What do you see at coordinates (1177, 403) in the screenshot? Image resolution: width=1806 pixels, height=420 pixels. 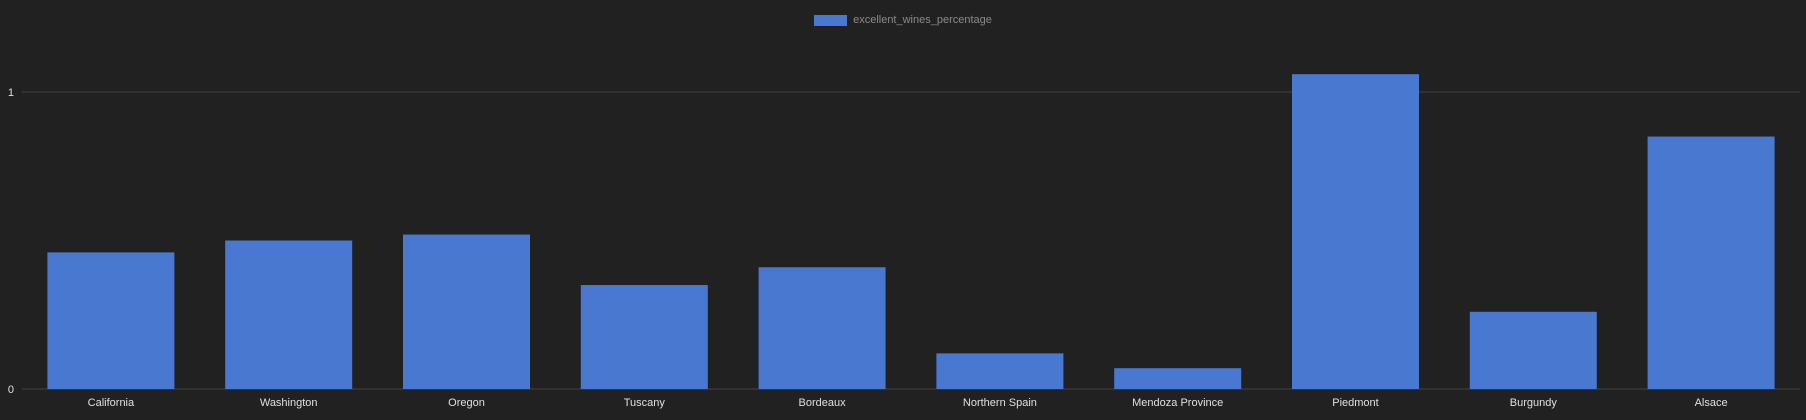 I see `x-tick-label: Mendoza Province` at bounding box center [1177, 403].